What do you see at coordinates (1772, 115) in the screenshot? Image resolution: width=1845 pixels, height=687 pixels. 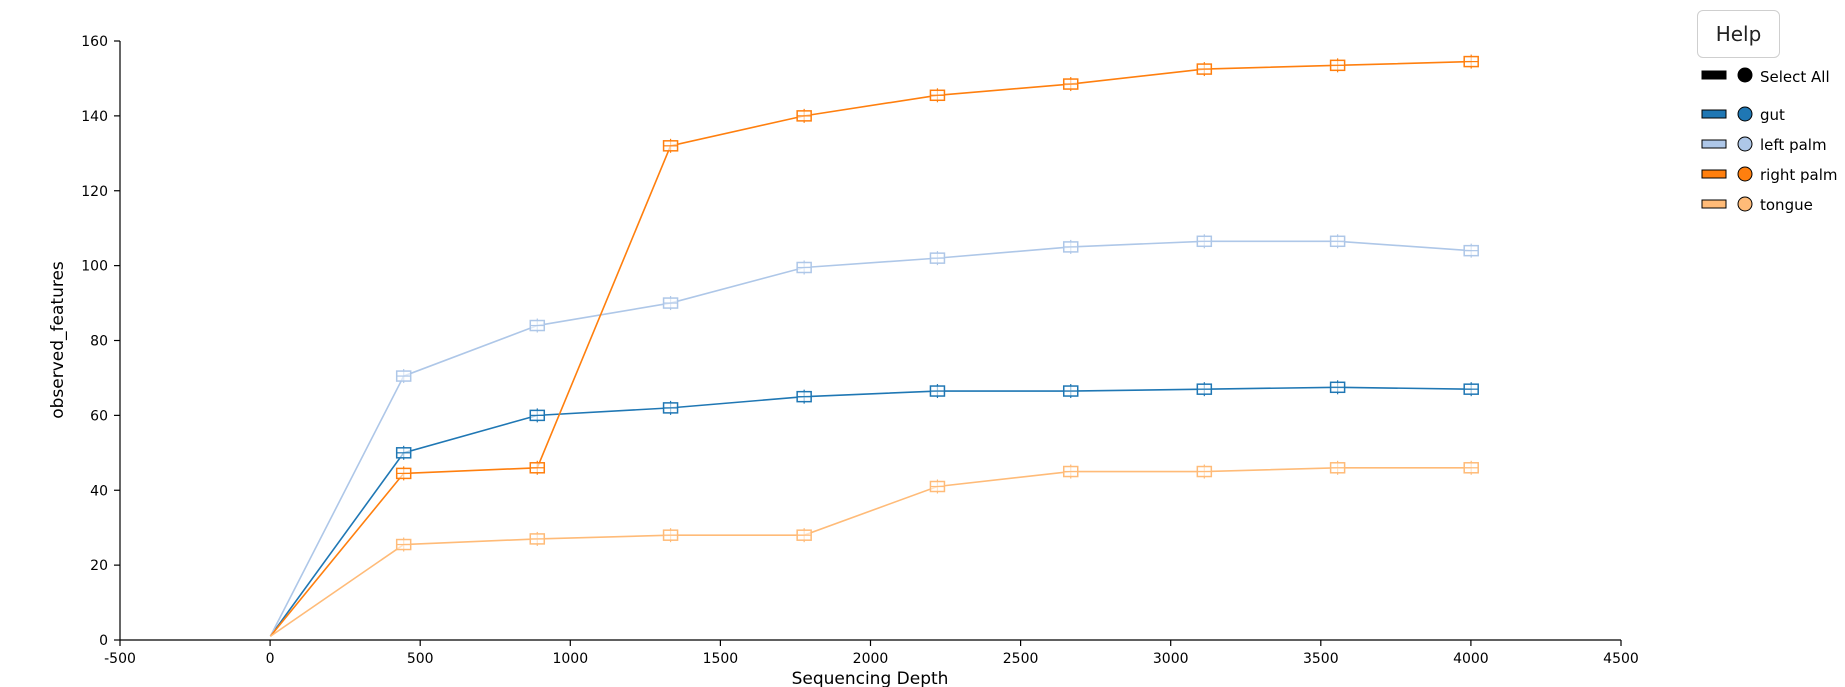 I see `legend-label: gut` at bounding box center [1772, 115].